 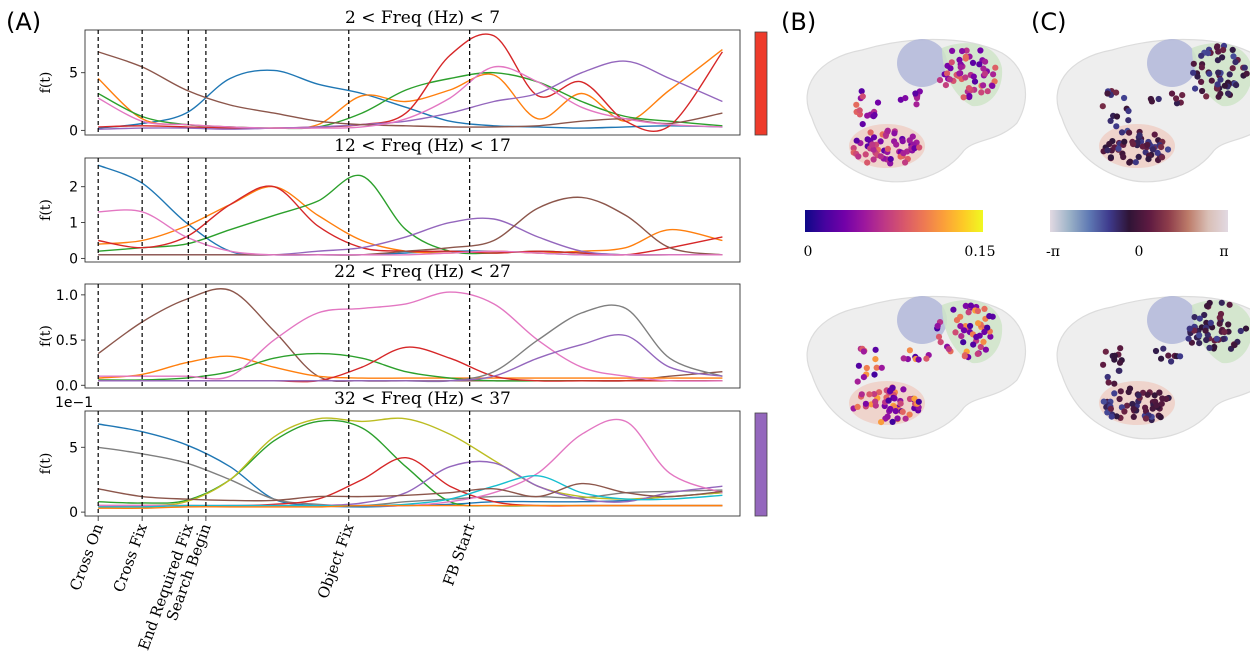 I want to click on panel-title: 22 < Freq (Hz) < 27, so click(x=422, y=272).